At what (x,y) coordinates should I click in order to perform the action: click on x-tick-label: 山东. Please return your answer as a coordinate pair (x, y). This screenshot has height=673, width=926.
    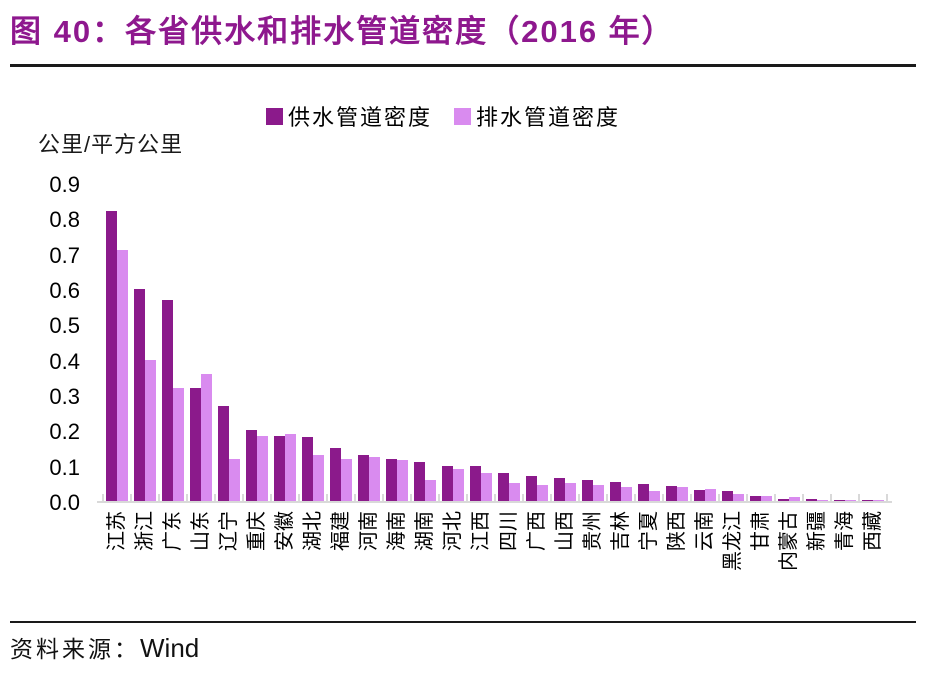
    Looking at the image, I should click on (201, 531).